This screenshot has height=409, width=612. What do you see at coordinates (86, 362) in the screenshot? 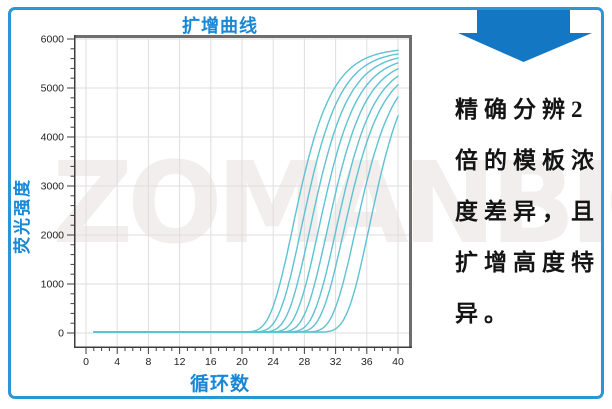
I see `x-tick-label: 0` at bounding box center [86, 362].